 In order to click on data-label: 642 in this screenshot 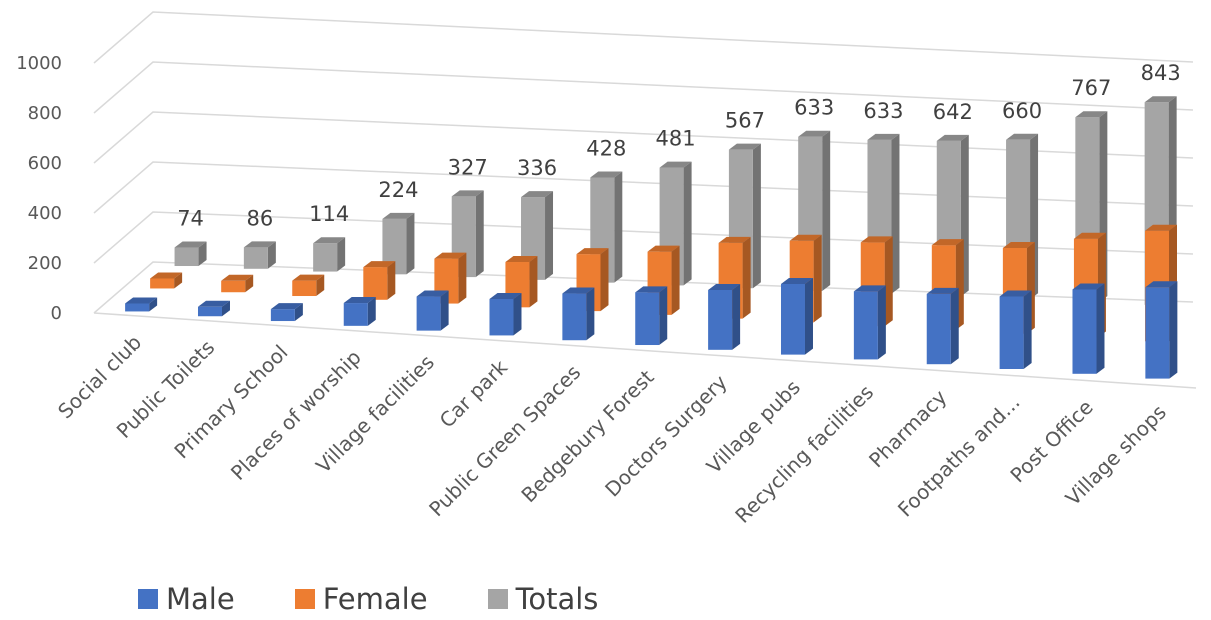, I will do `click(953, 112)`.